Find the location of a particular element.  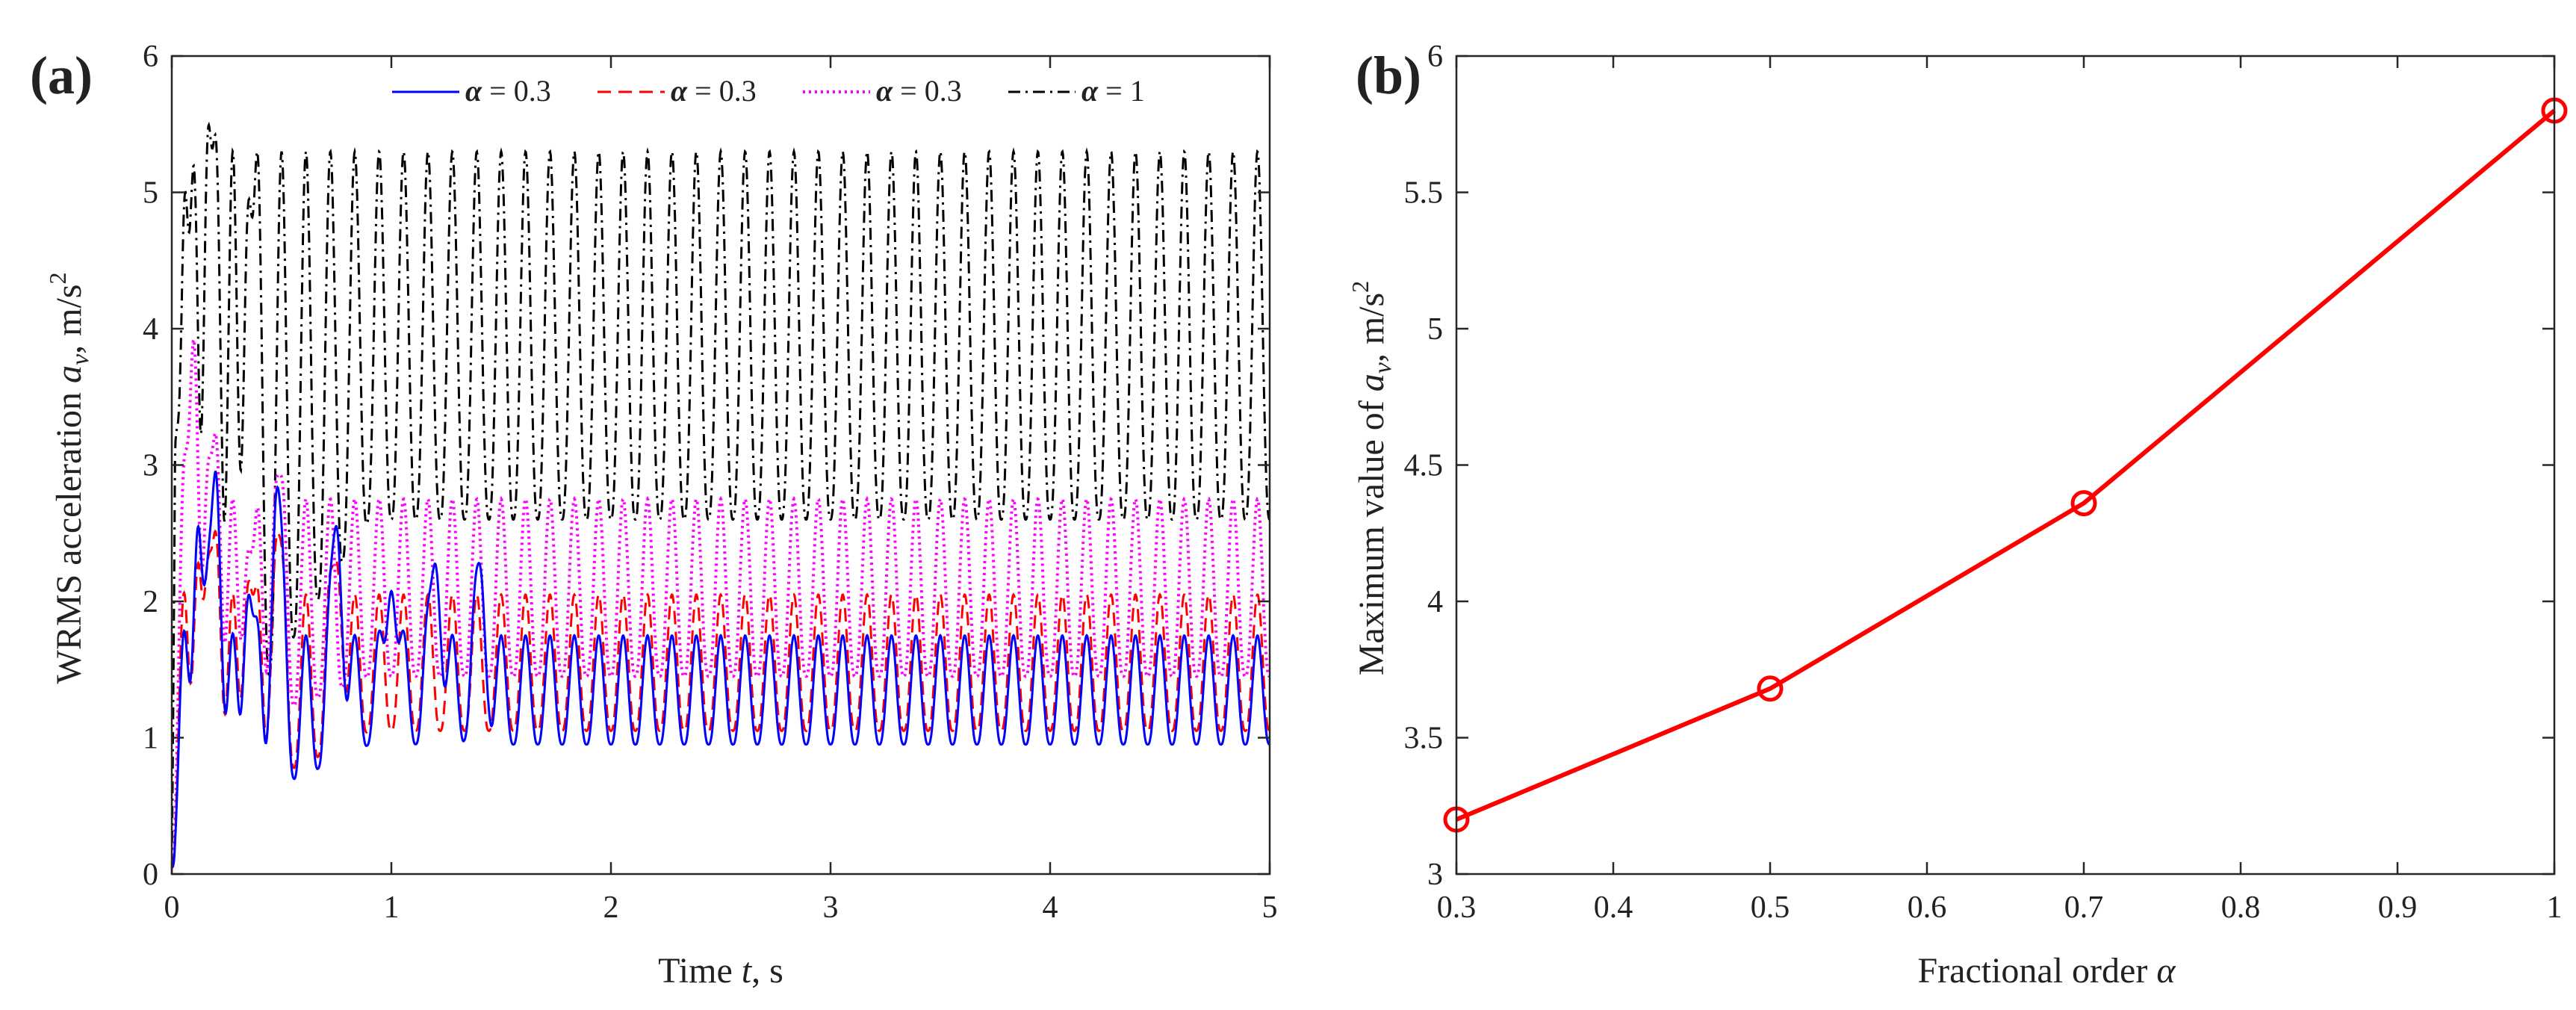

panel-a-xtick-label: 5 is located at coordinates (1270, 907).